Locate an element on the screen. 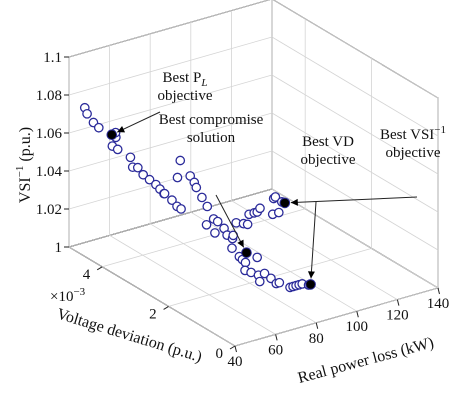 This screenshot has height=410, width=474. annotation-label: Best PL is located at coordinates (185, 79).